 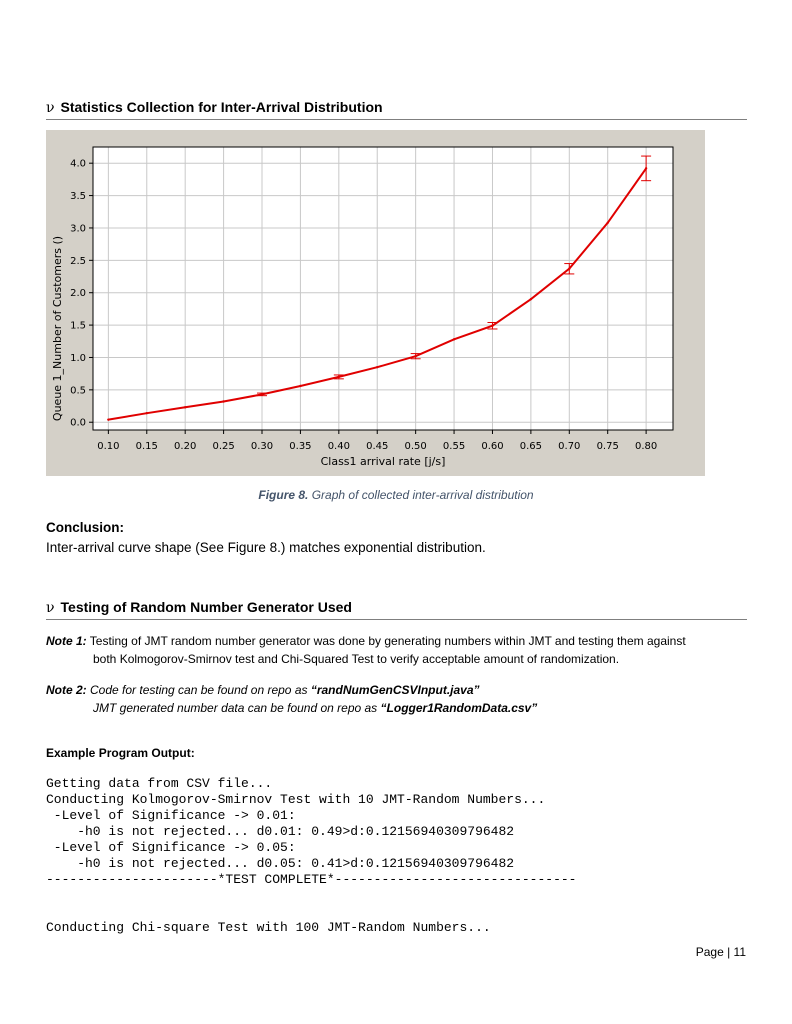 What do you see at coordinates (66, 641) in the screenshot?
I see `note-label: Note 1:` at bounding box center [66, 641].